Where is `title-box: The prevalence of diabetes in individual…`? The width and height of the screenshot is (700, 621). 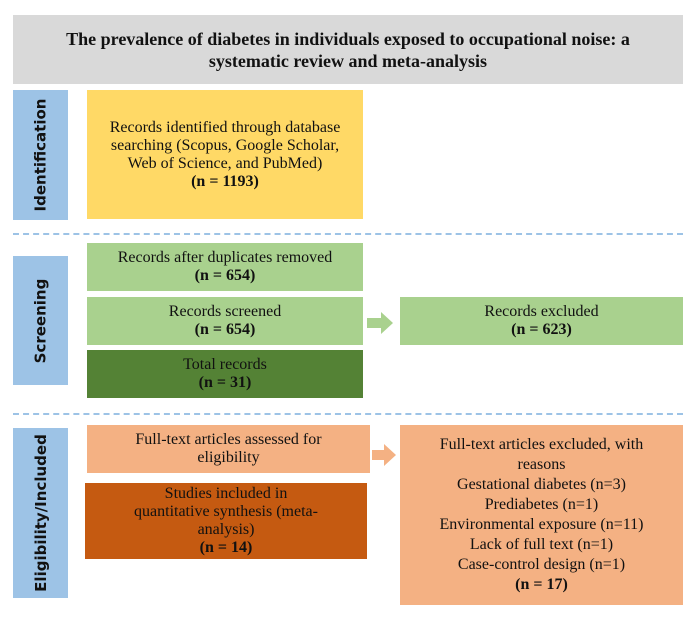
title-box: The prevalence of diabetes in individual… is located at coordinates (348, 49).